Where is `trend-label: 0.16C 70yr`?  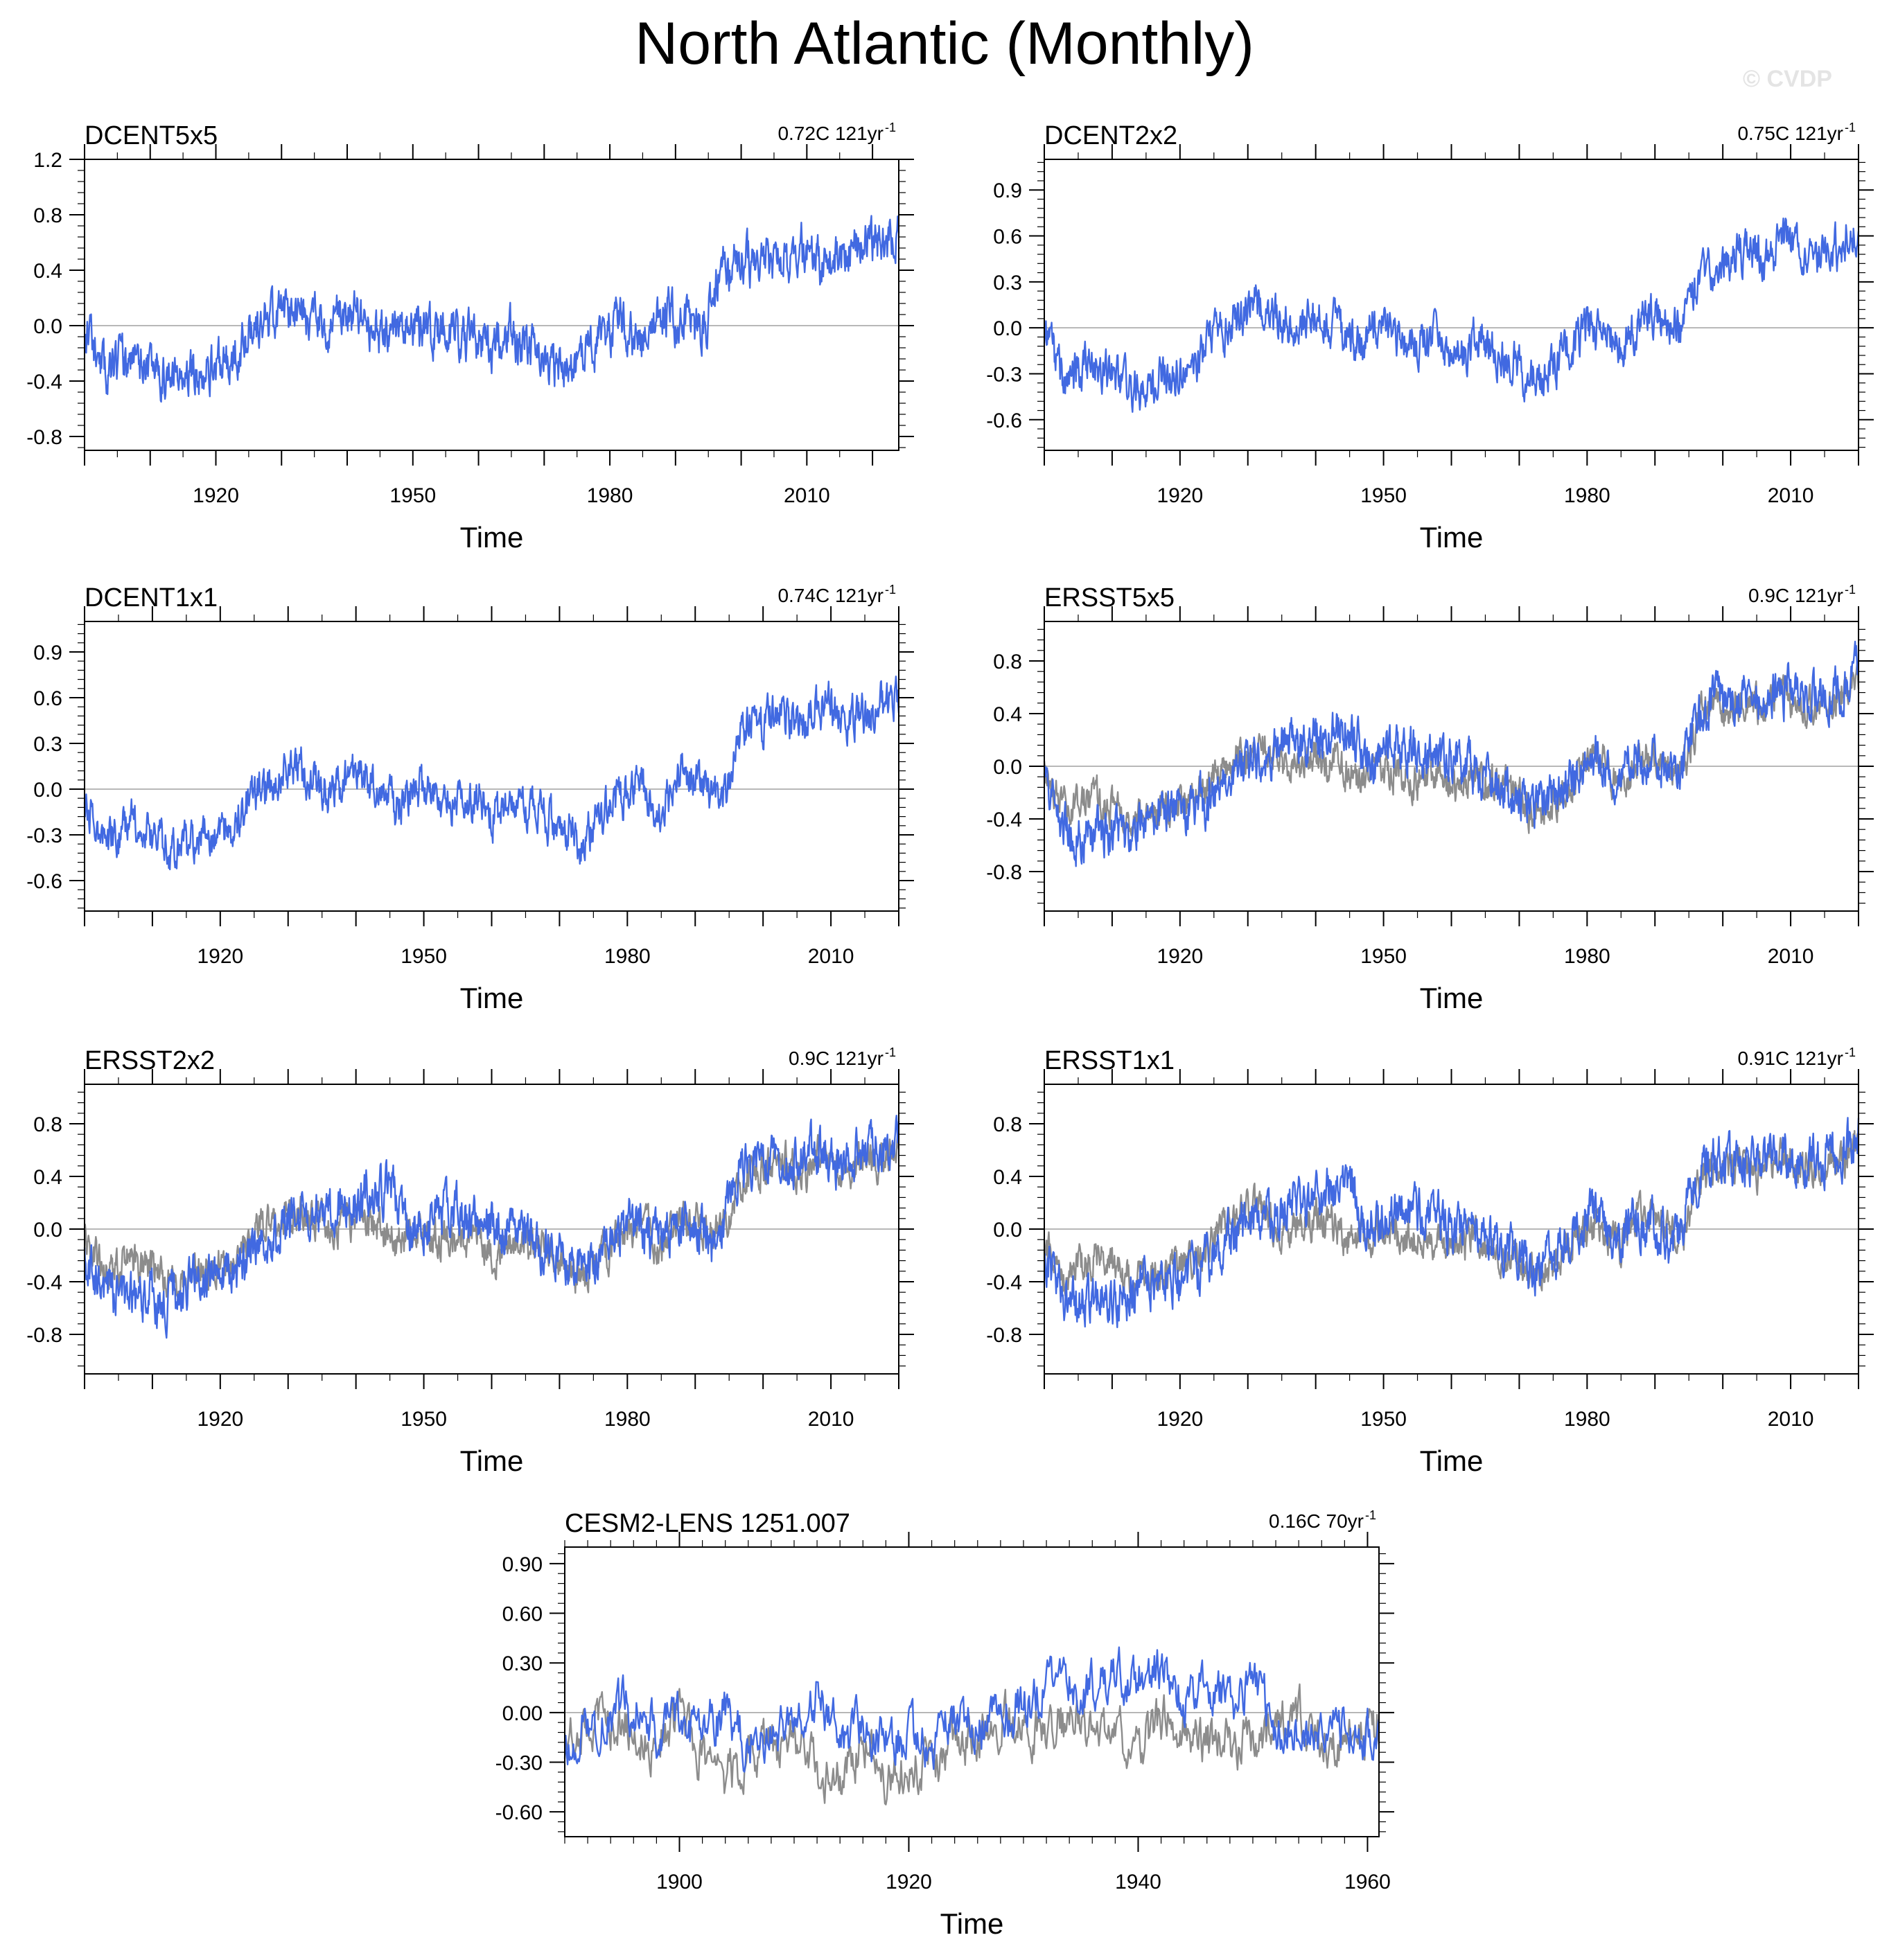
trend-label: 0.16C 70yr is located at coordinates (1316, 1521).